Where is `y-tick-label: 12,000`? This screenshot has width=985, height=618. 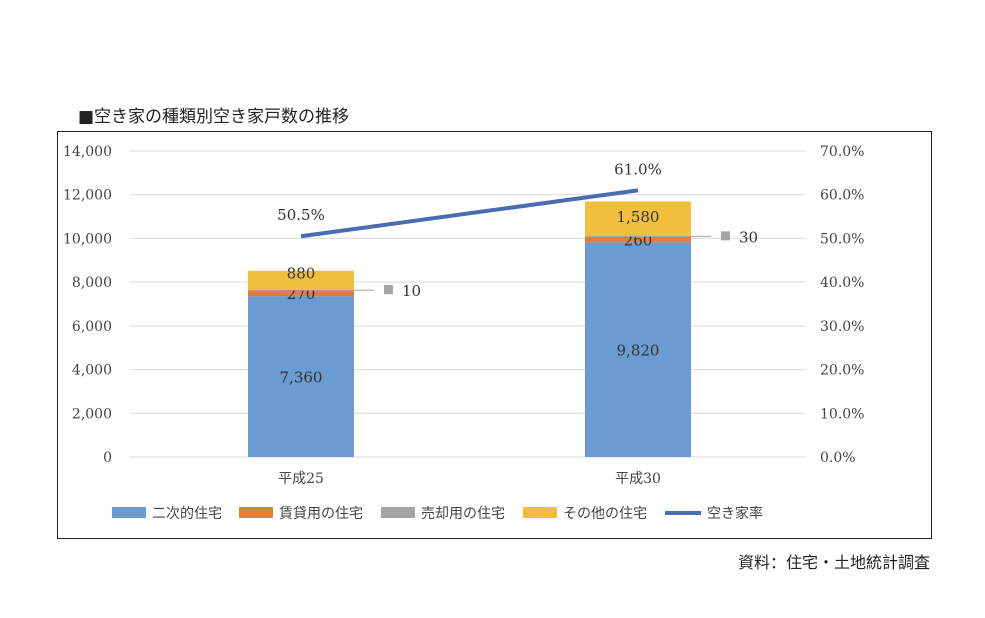
y-tick-label: 12,000 is located at coordinates (87, 196).